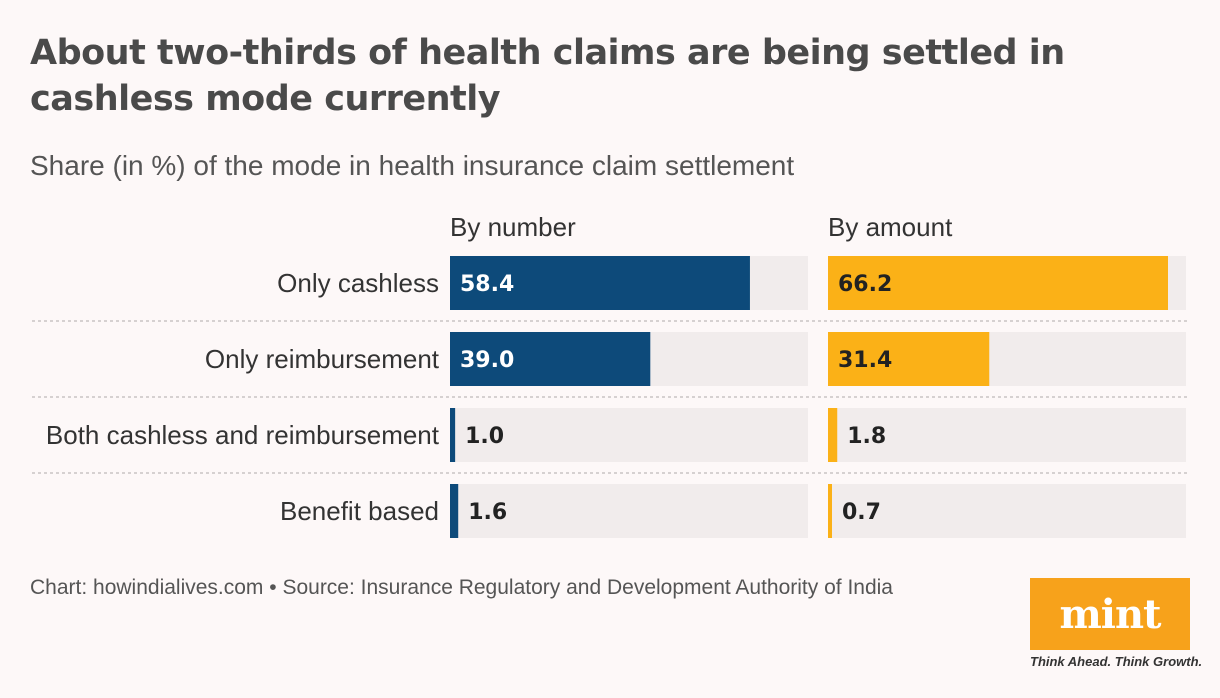 The height and width of the screenshot is (698, 1220). Describe the element at coordinates (866, 436) in the screenshot. I see `data-label: 1.8` at that location.